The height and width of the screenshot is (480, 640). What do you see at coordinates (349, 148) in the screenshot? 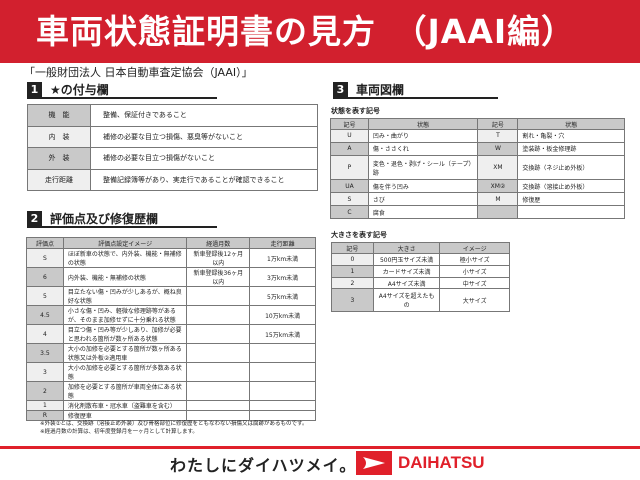
I see `table-cell: A` at bounding box center [349, 148].